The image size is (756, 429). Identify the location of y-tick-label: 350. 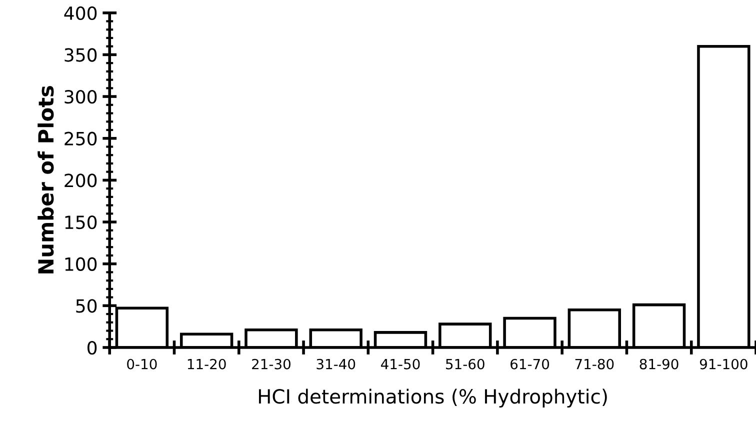
(80, 55).